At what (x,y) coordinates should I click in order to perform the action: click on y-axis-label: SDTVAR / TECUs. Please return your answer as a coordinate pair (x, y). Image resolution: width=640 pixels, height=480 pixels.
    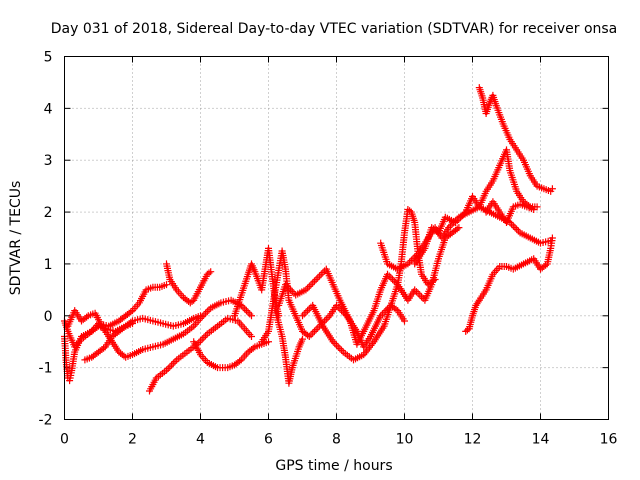
    Looking at the image, I should click on (16, 238).